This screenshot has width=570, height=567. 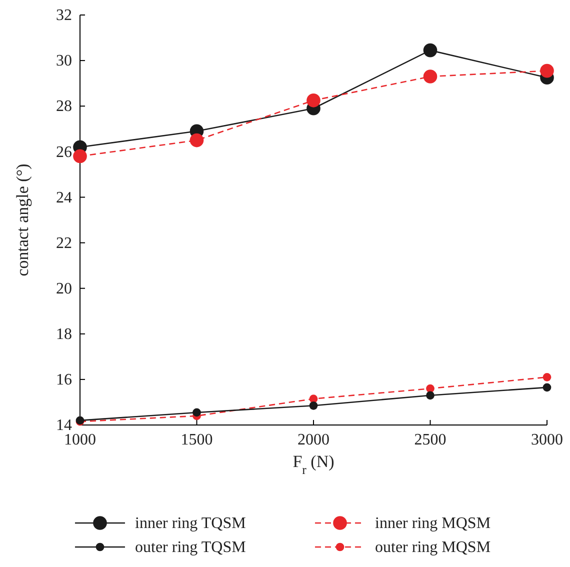 I want to click on y-tick-label: 18, so click(x=64, y=335).